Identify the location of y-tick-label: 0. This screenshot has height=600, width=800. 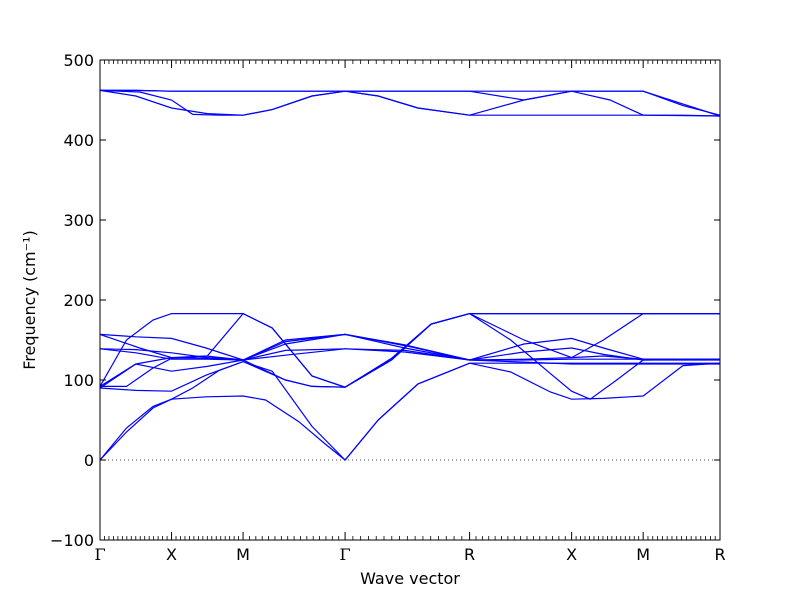
(89, 460).